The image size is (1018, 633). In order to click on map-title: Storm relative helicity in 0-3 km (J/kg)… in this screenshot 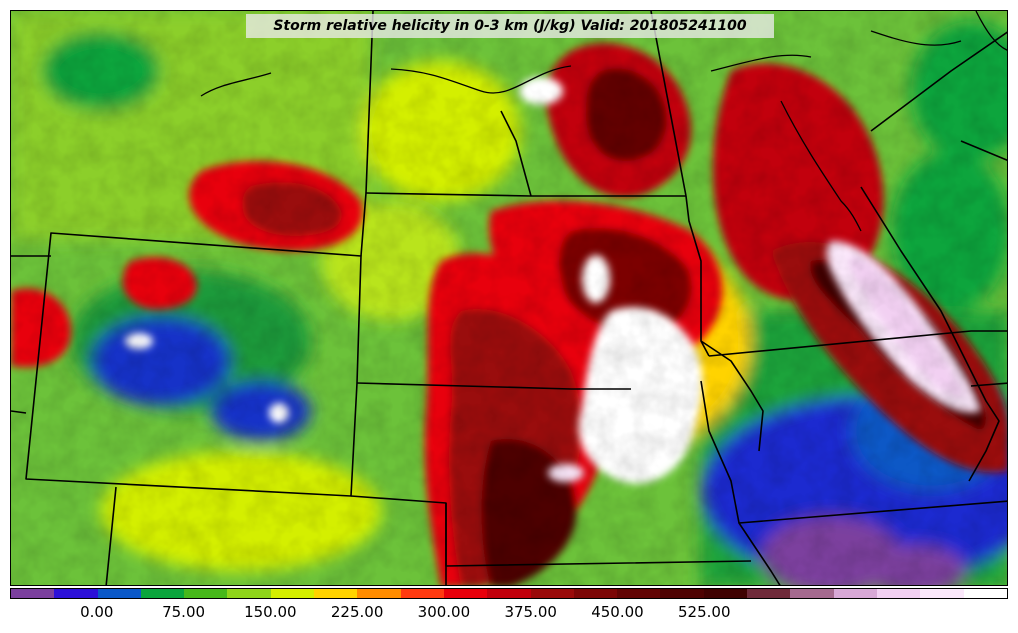, I will do `click(510, 26)`.